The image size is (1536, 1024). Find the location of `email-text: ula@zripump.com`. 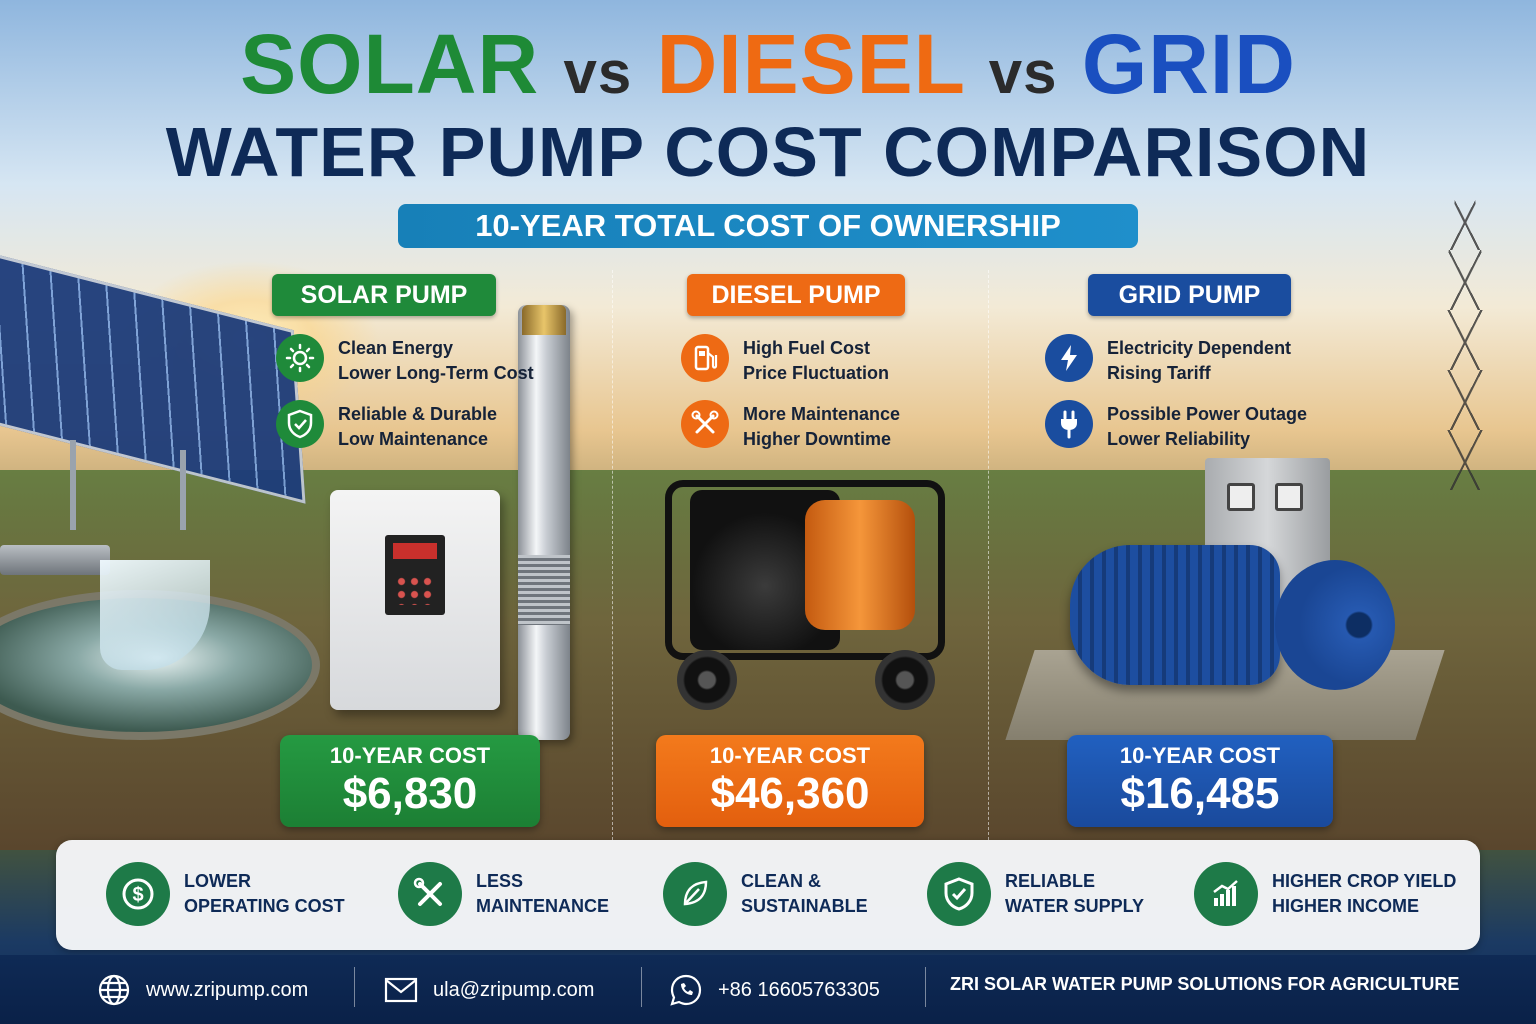

email-text: ula@zripump.com is located at coordinates (514, 989).